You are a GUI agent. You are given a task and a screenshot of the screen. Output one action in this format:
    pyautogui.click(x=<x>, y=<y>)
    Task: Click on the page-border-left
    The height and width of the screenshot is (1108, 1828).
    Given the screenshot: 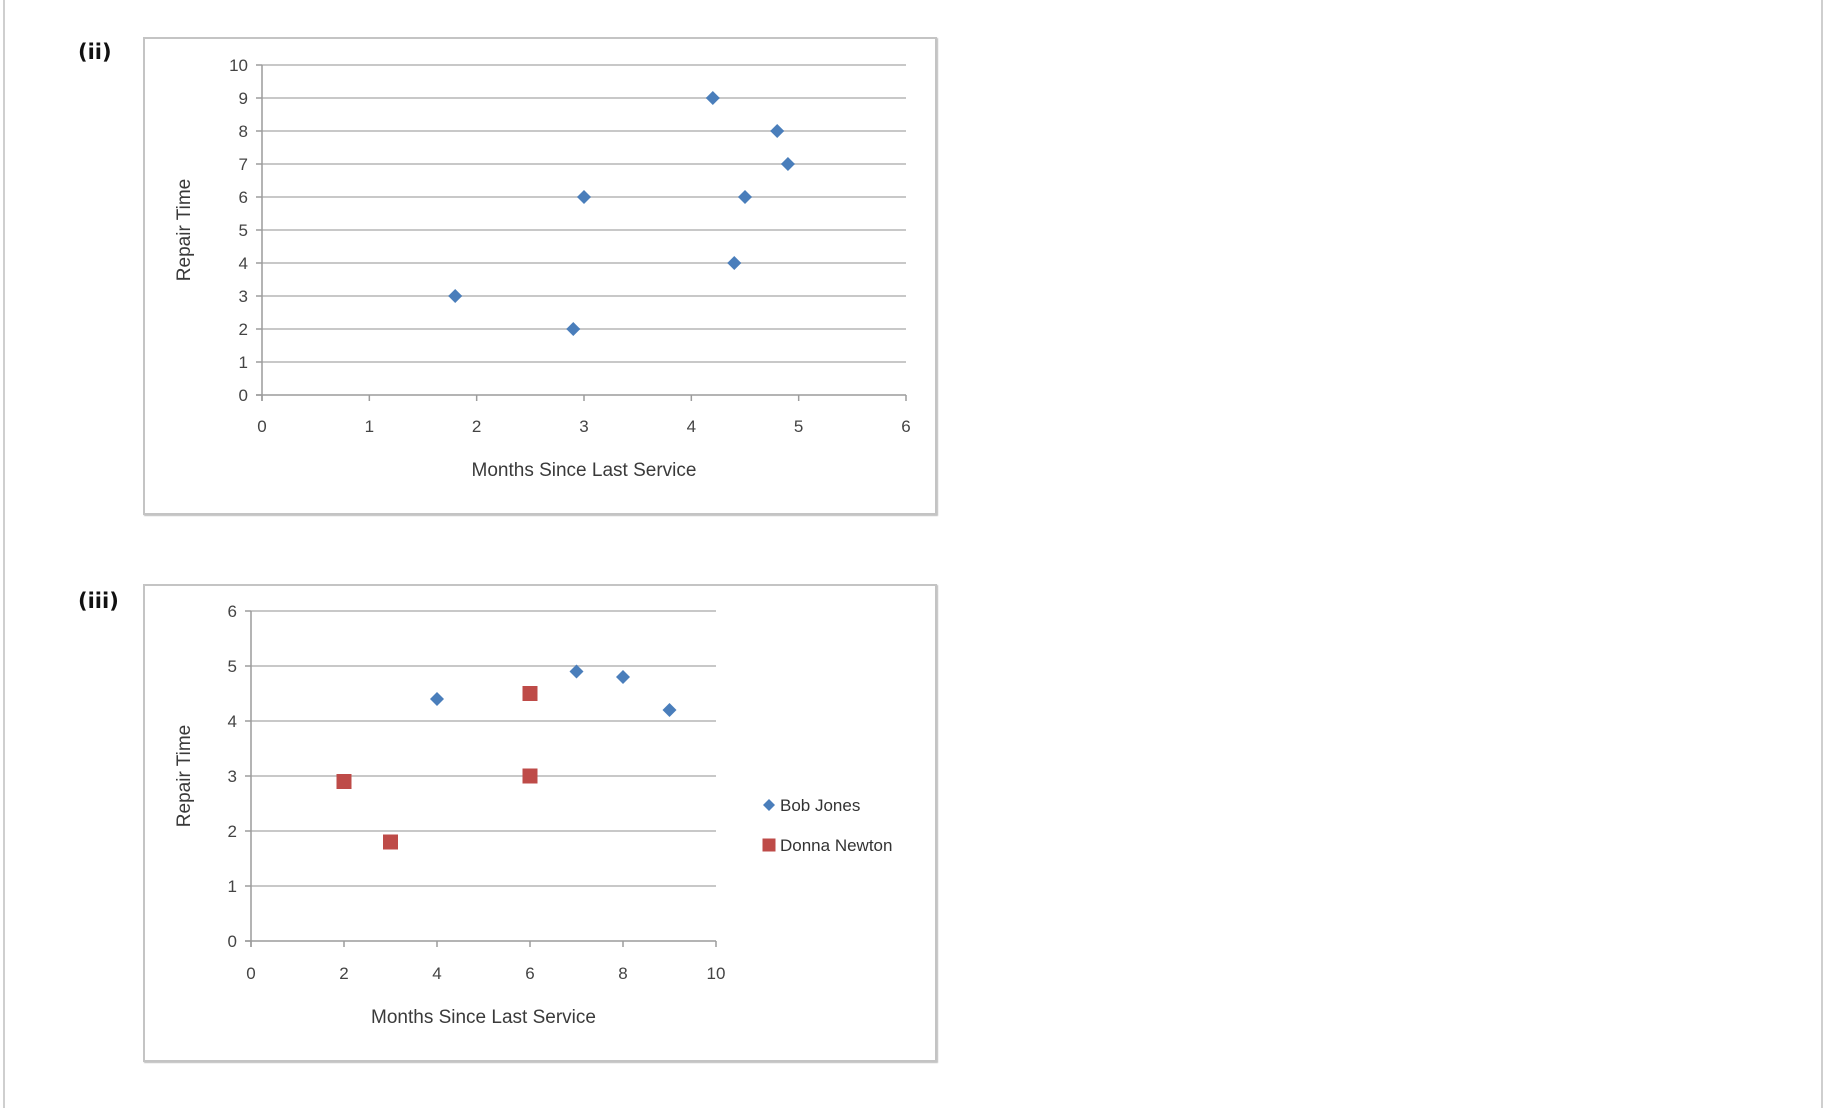 What is the action you would take?
    pyautogui.click(x=4, y=554)
    